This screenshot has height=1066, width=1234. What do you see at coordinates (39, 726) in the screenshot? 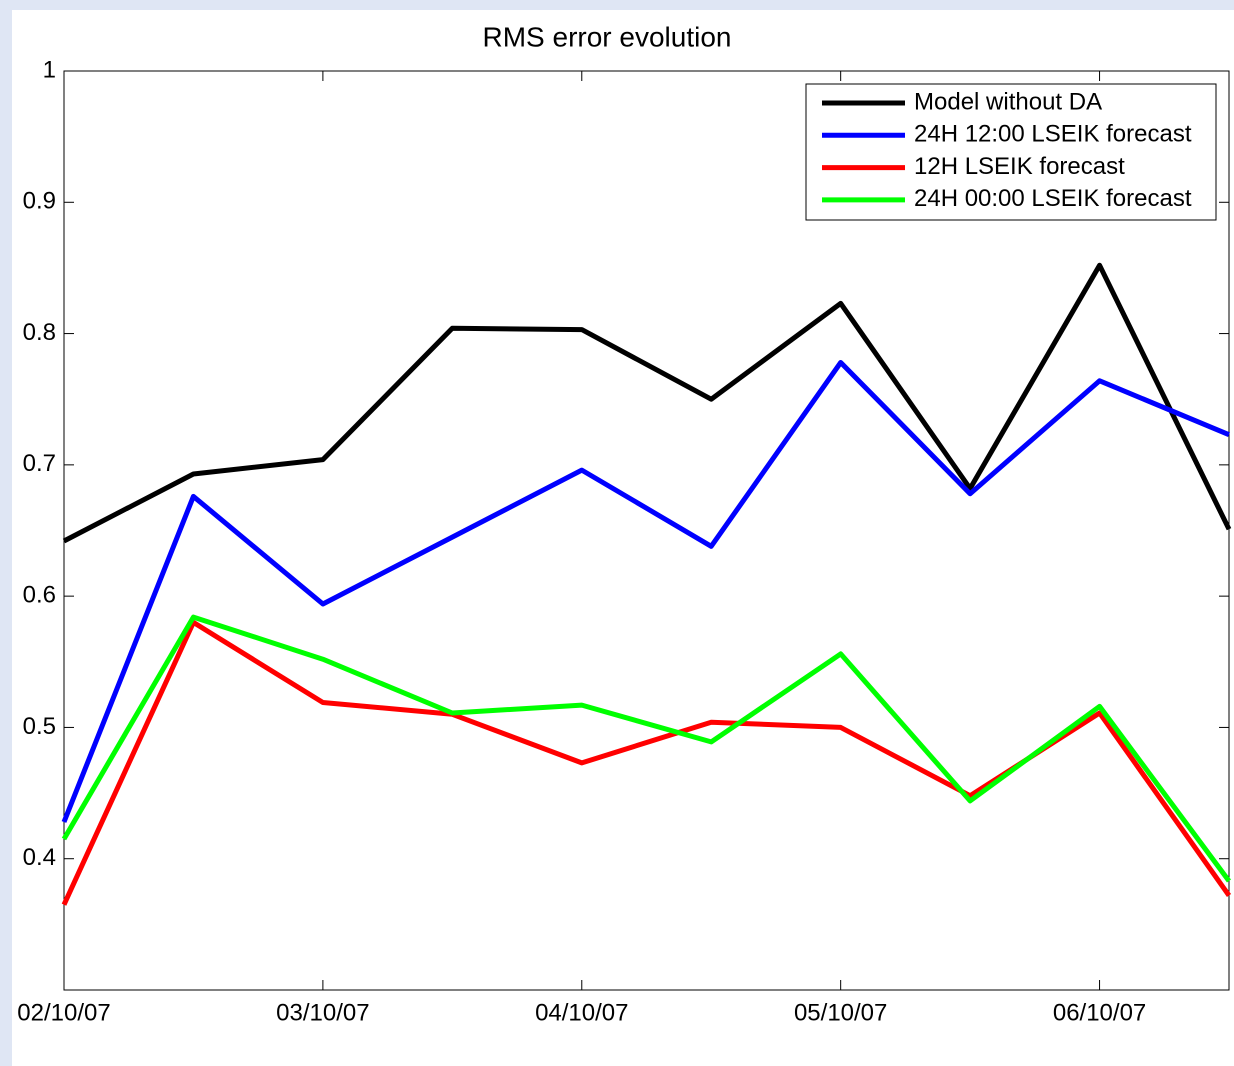
I see `y-tick-label: 0.5` at bounding box center [39, 726].